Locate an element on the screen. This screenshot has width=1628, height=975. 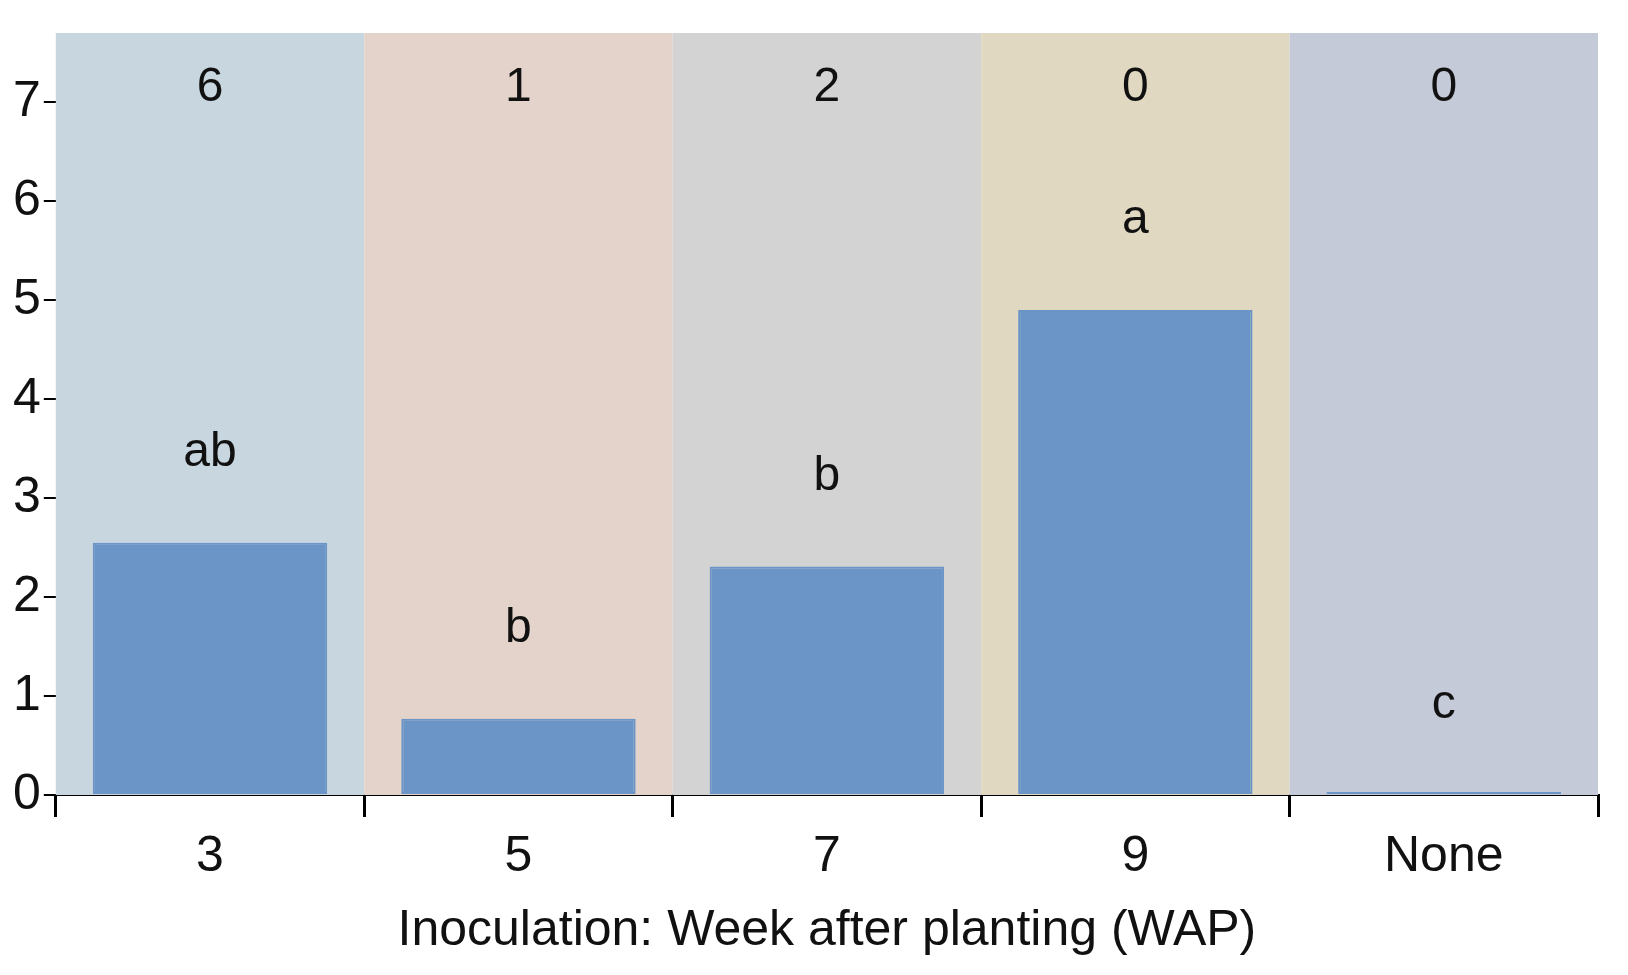
y-tick-label: 6 is located at coordinates (27, 198).